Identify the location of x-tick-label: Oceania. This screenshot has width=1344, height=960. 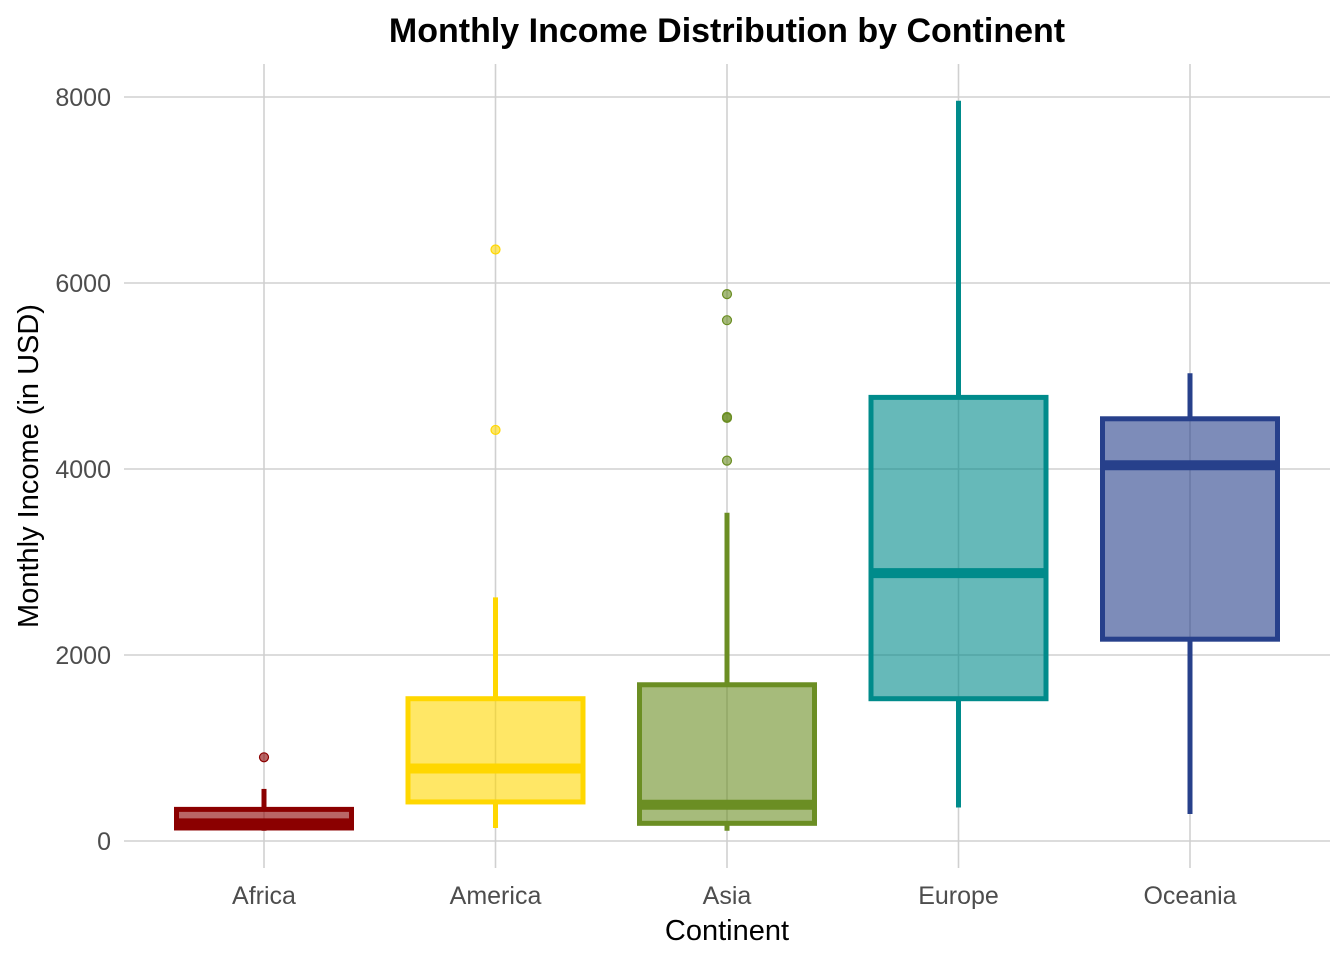
(1189, 896).